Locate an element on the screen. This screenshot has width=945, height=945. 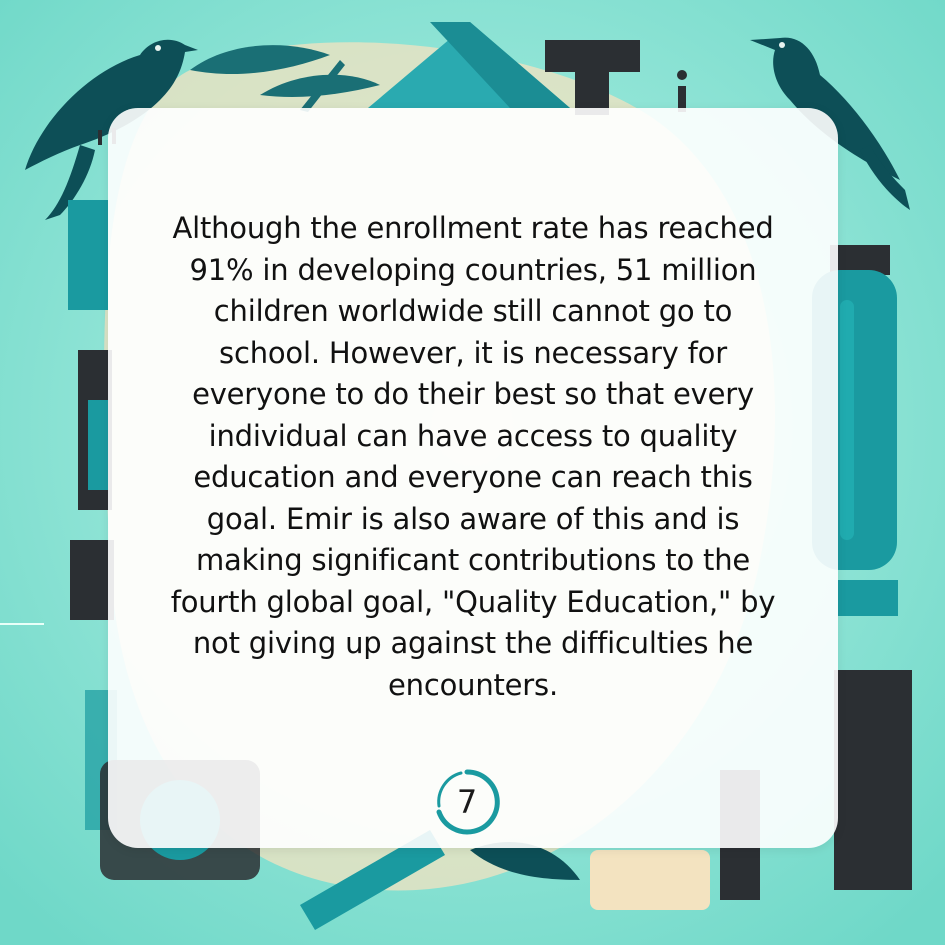
letter-t-icon is located at coordinates (592, 77).